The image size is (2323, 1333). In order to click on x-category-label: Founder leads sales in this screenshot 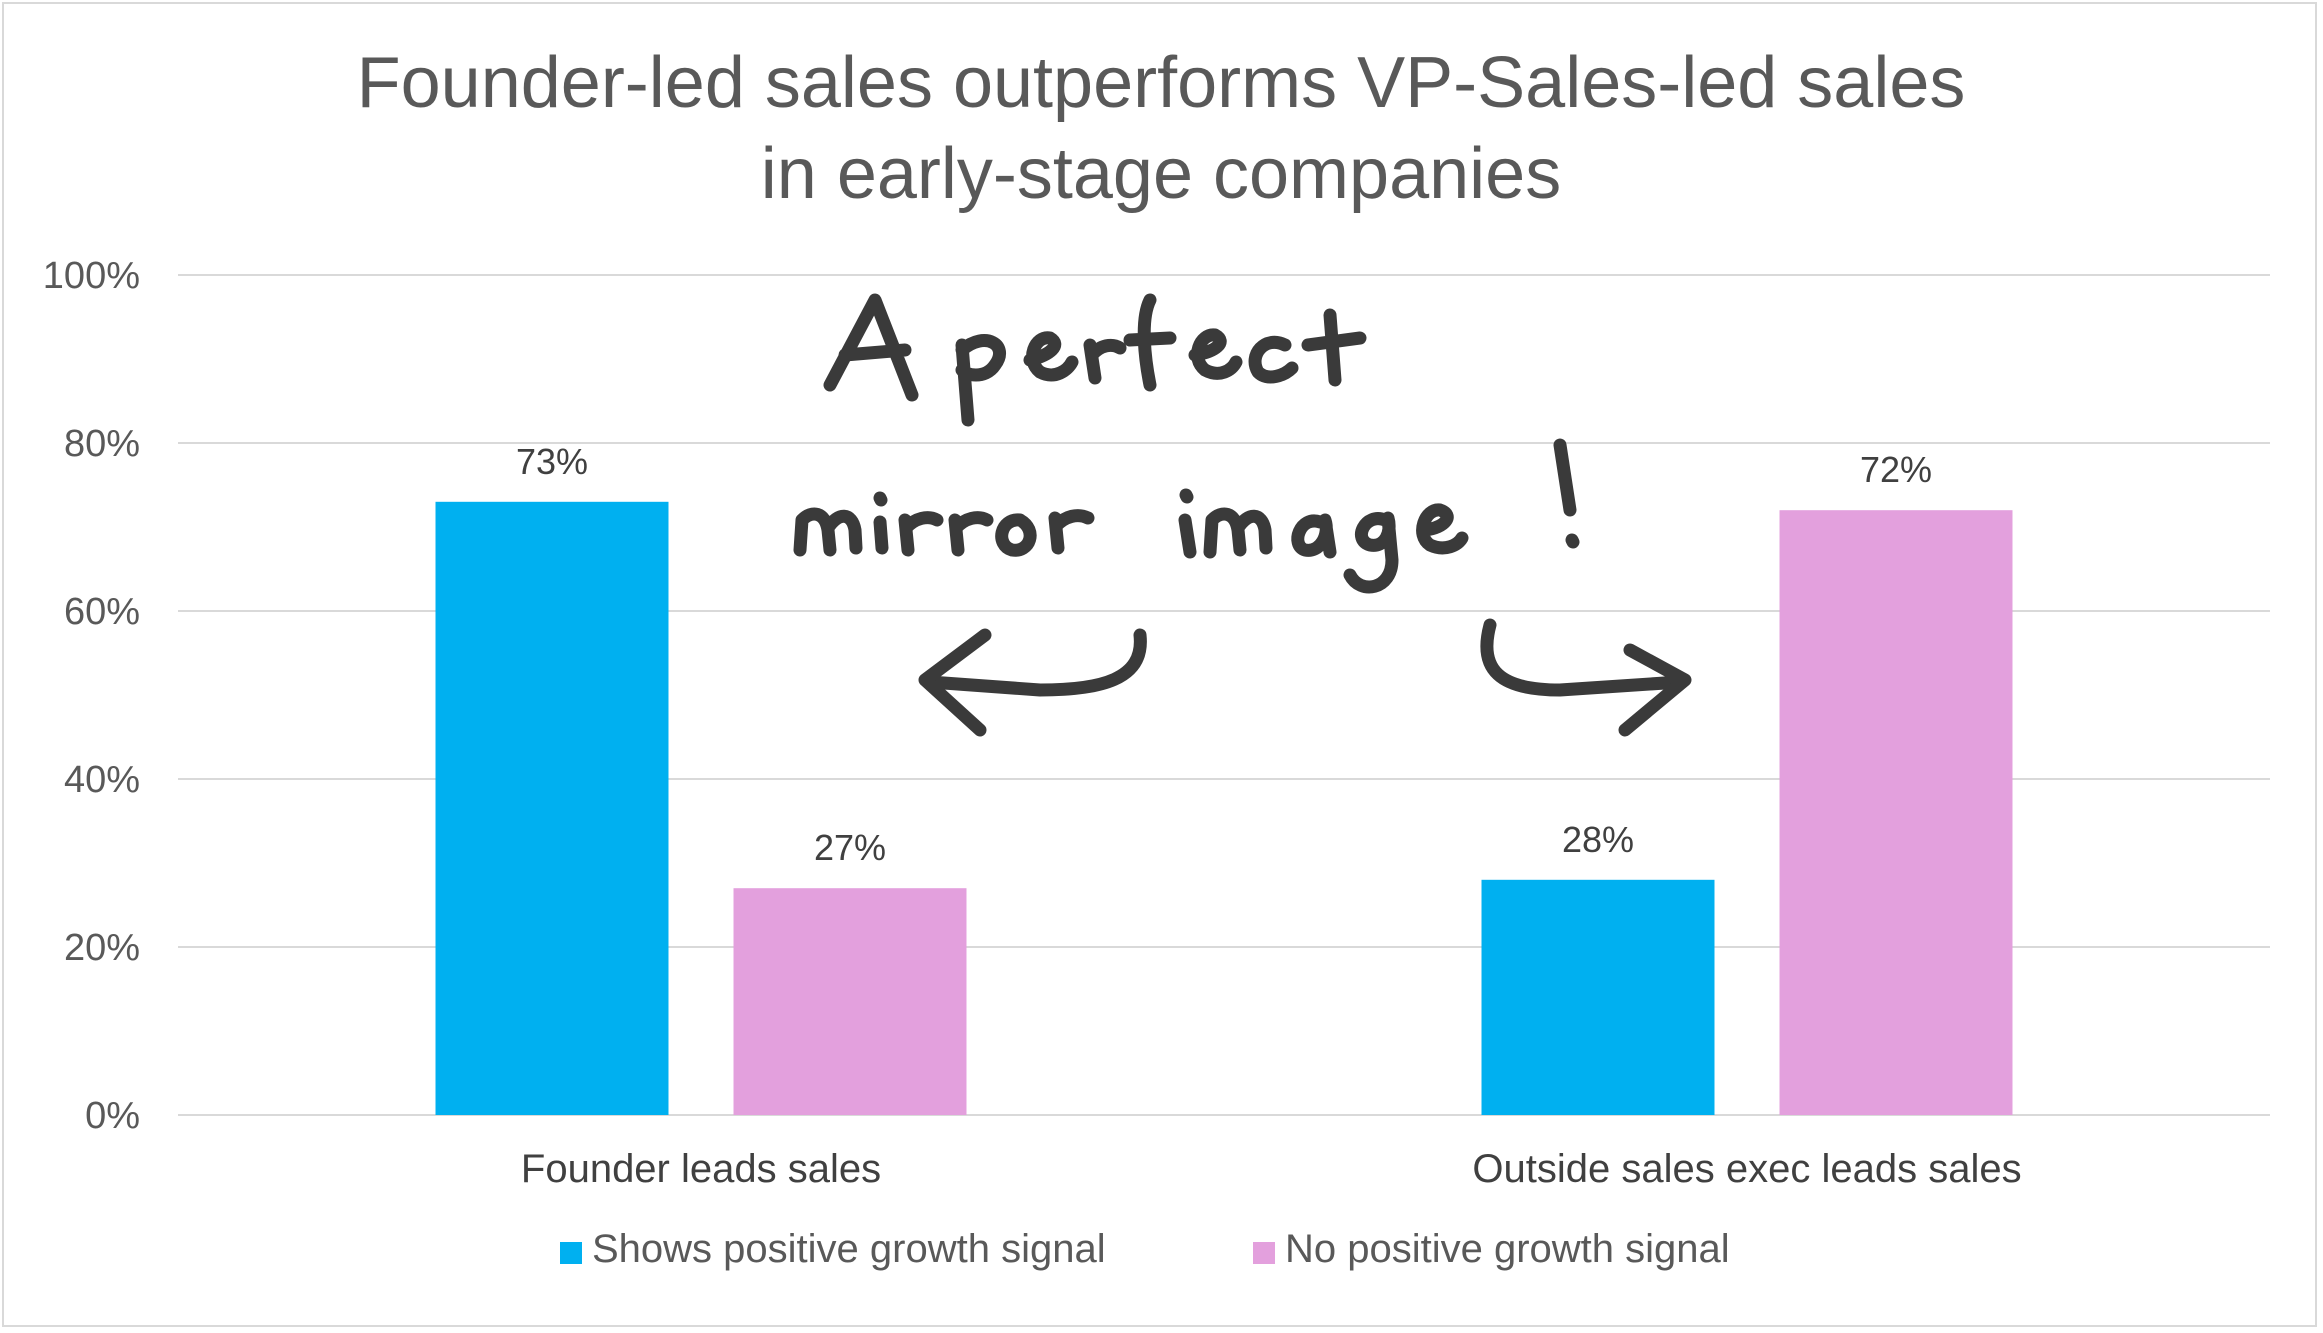, I will do `click(701, 1169)`.